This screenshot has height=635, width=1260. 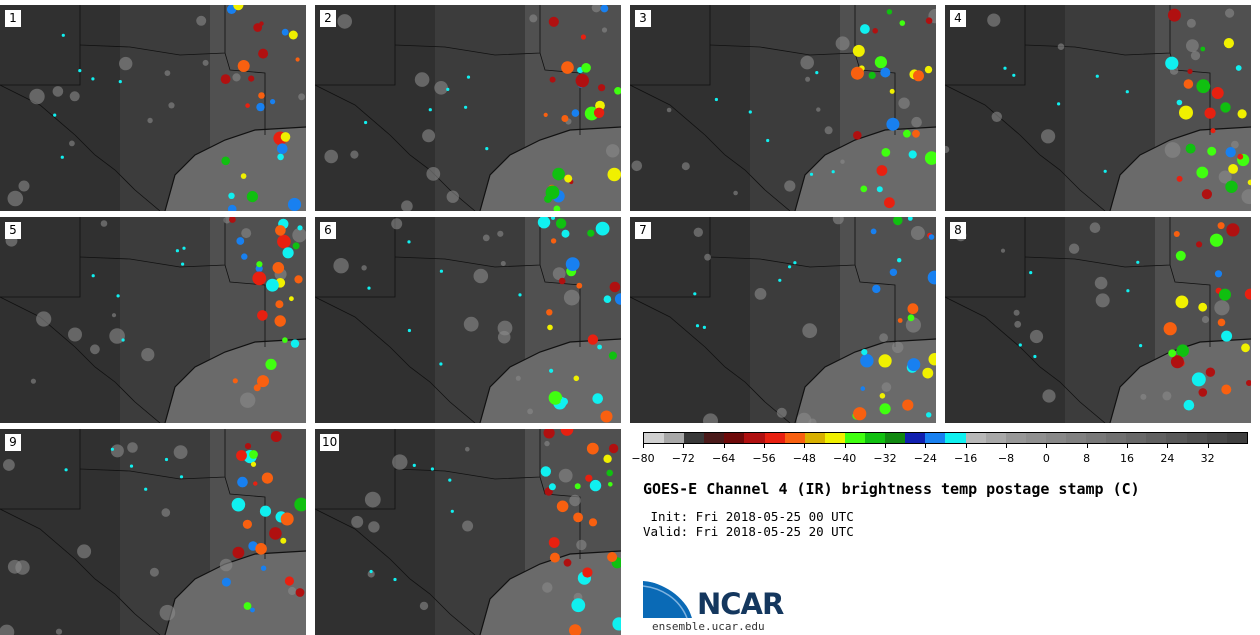 I want to click on colorbar-tick-label: −16, so click(x=966, y=458).